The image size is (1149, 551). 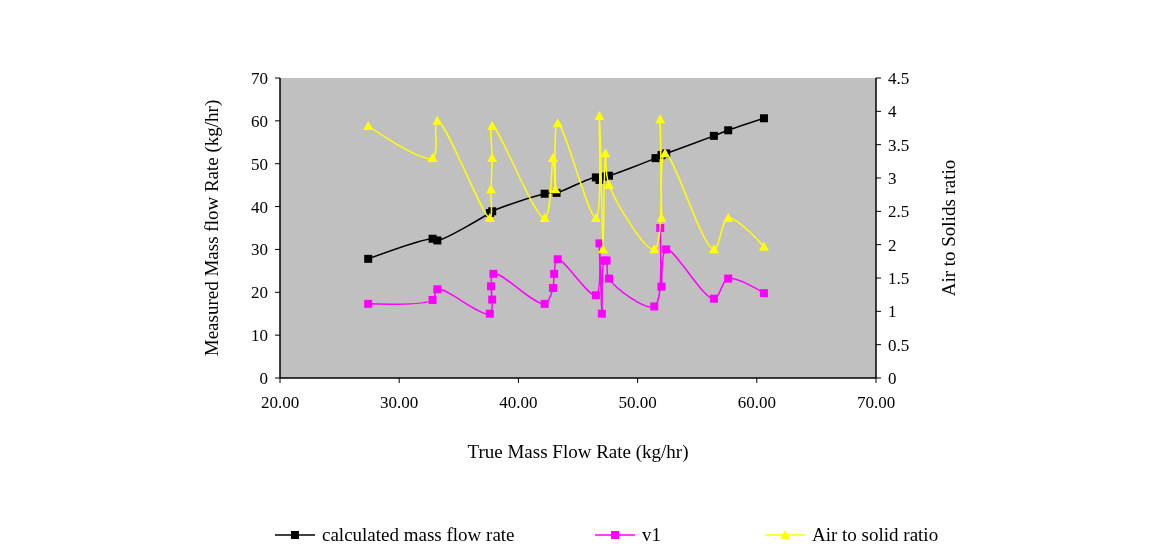 I want to click on x-axis-title: True Mass Flow Rate (kg/hr), so click(x=578, y=452).